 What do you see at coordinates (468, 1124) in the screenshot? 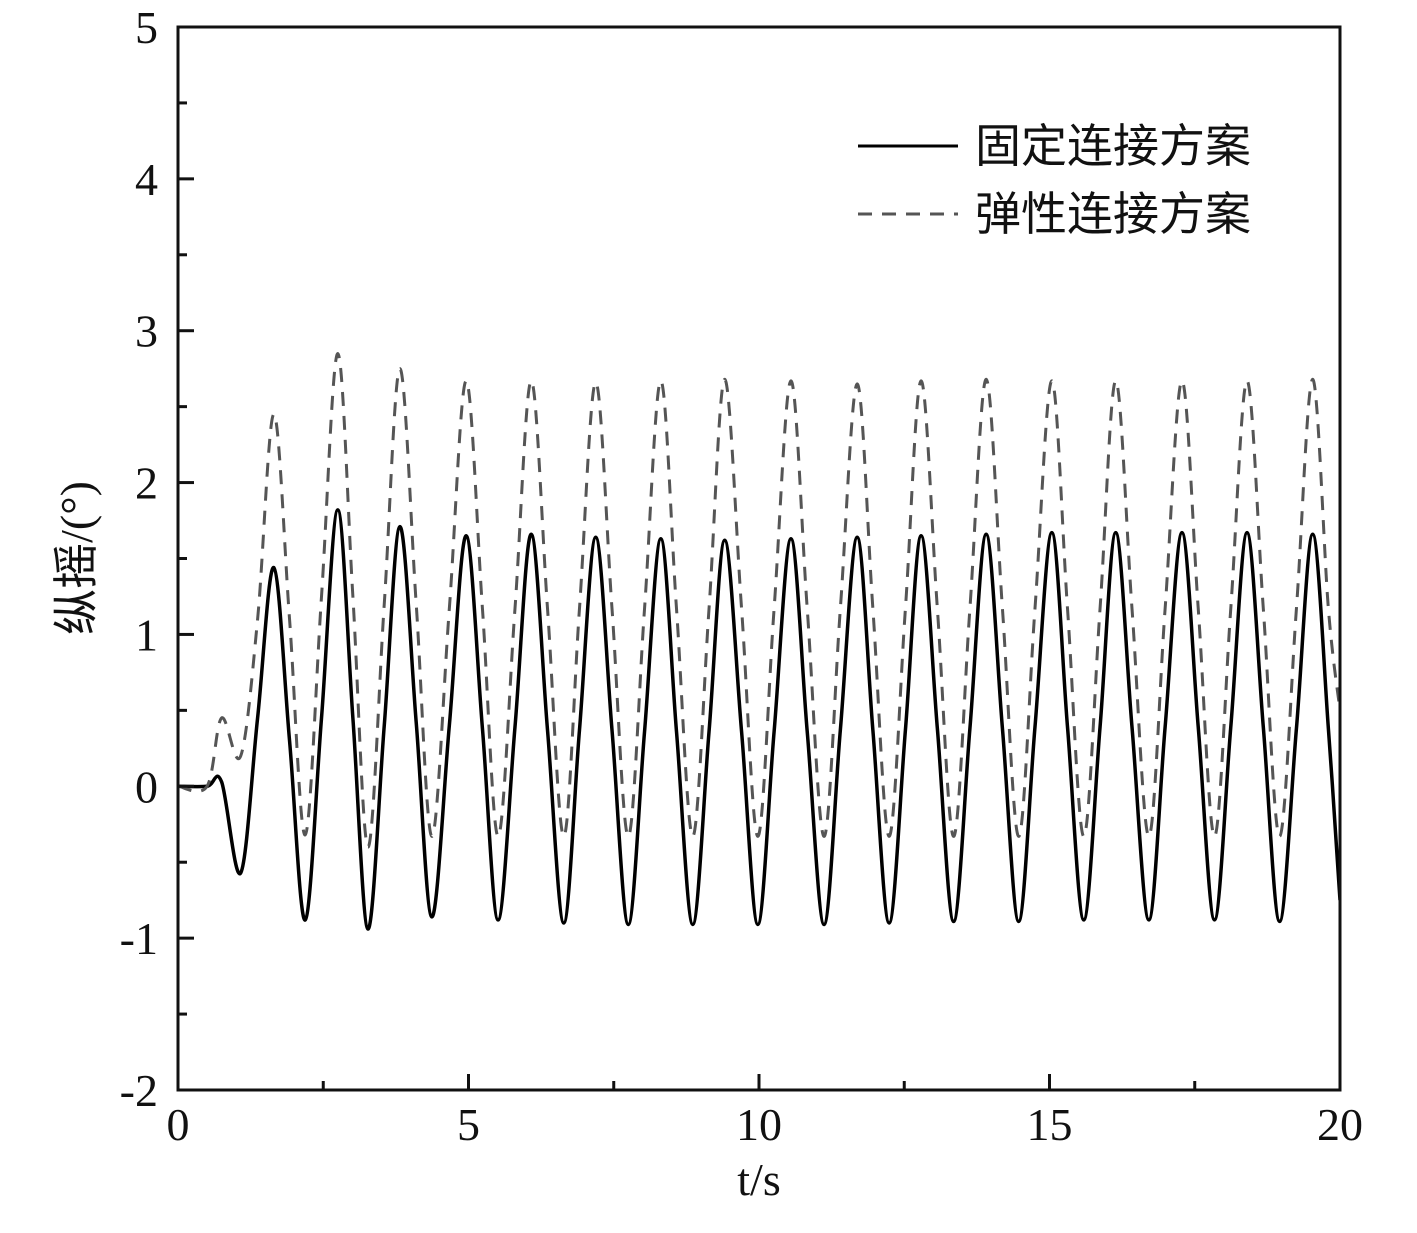
I see `x-tick-label: 5` at bounding box center [468, 1124].